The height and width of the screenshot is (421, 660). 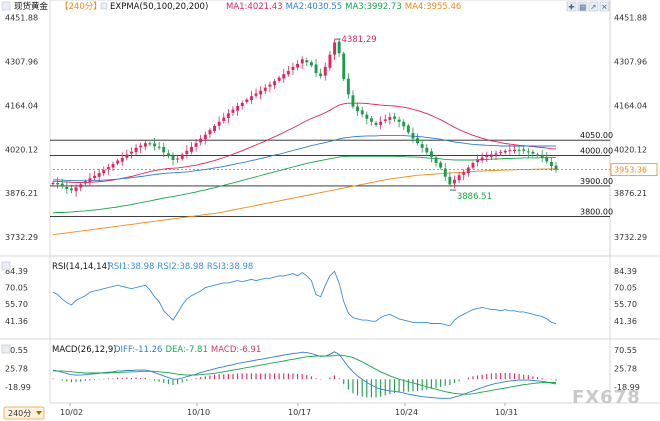 What do you see at coordinates (39, 413) in the screenshot?
I see `chevron-down-icon` at bounding box center [39, 413].